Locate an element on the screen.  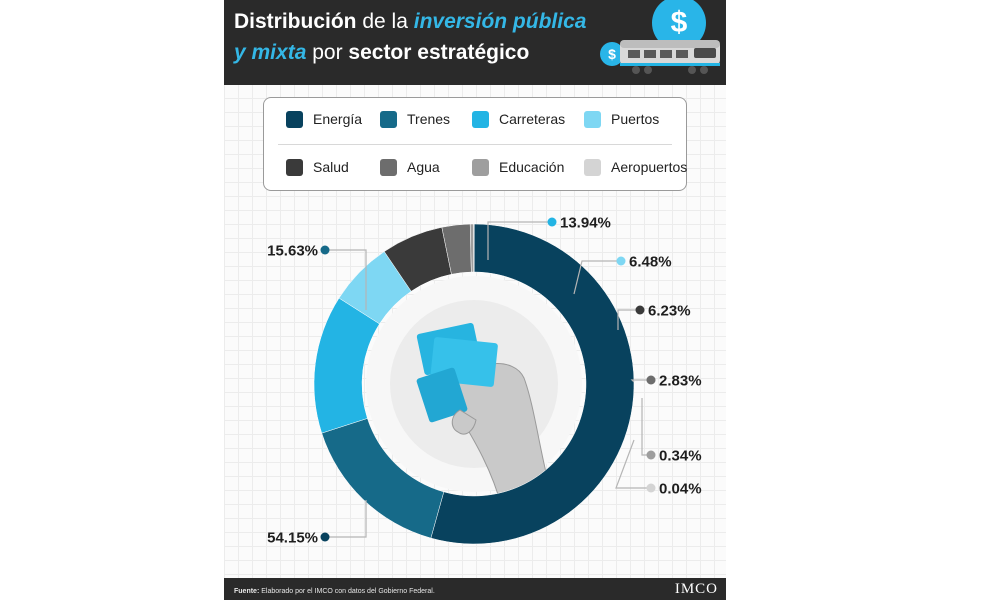
leader-line-agua is located at coordinates (640, 381).